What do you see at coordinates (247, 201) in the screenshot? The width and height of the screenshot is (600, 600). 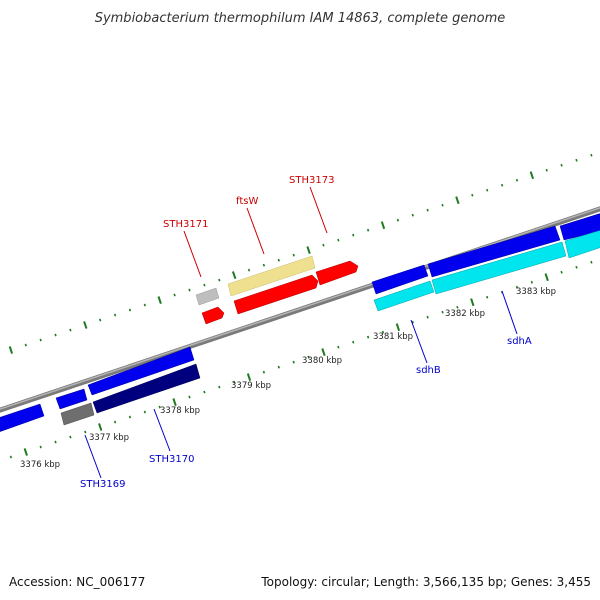 I see `label-ftsw: ftsW` at bounding box center [247, 201].